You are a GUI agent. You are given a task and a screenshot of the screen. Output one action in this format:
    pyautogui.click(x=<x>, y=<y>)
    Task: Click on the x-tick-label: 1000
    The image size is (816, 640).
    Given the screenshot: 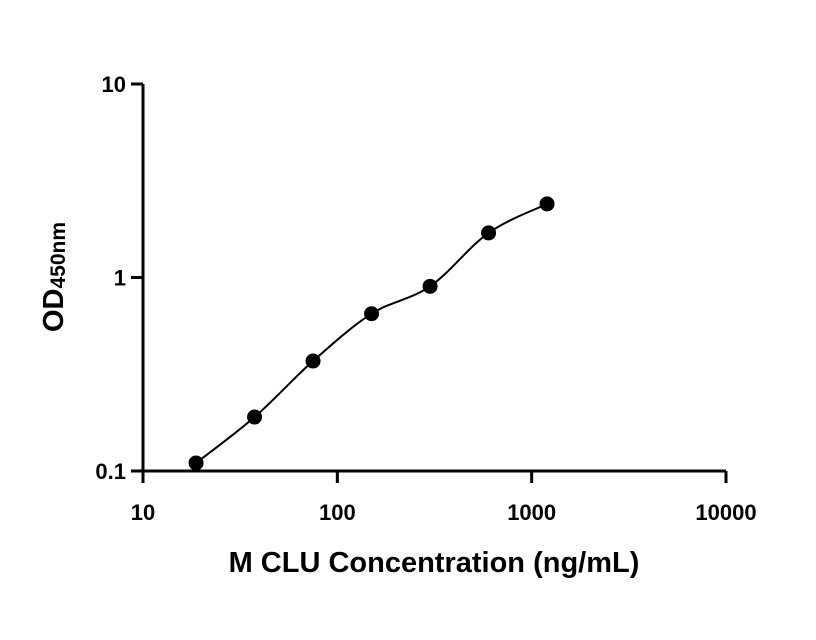 What is the action you would take?
    pyautogui.click(x=531, y=512)
    